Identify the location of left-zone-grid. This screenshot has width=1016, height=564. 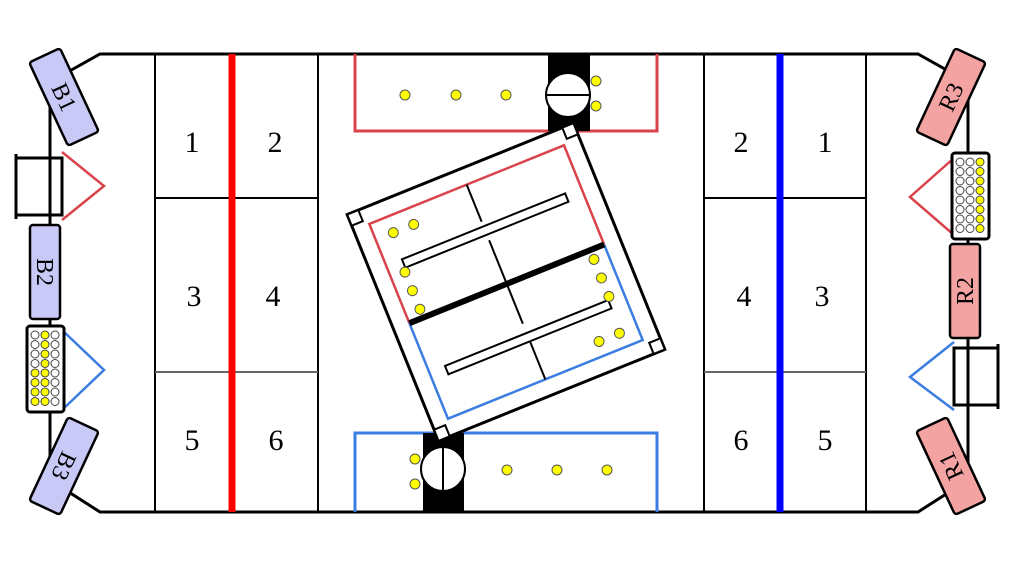
(236, 283).